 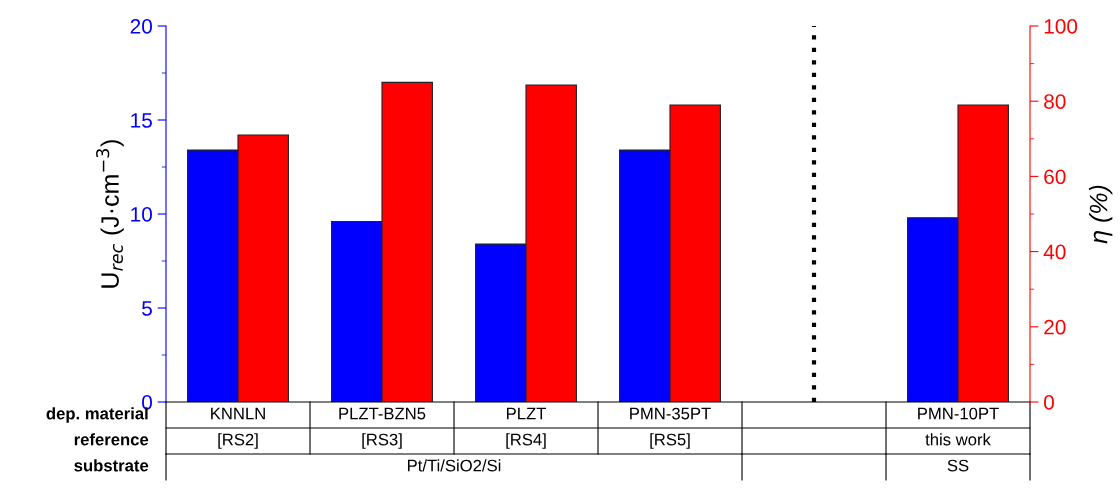 What do you see at coordinates (958, 465) in the screenshot?
I see `text: SS` at bounding box center [958, 465].